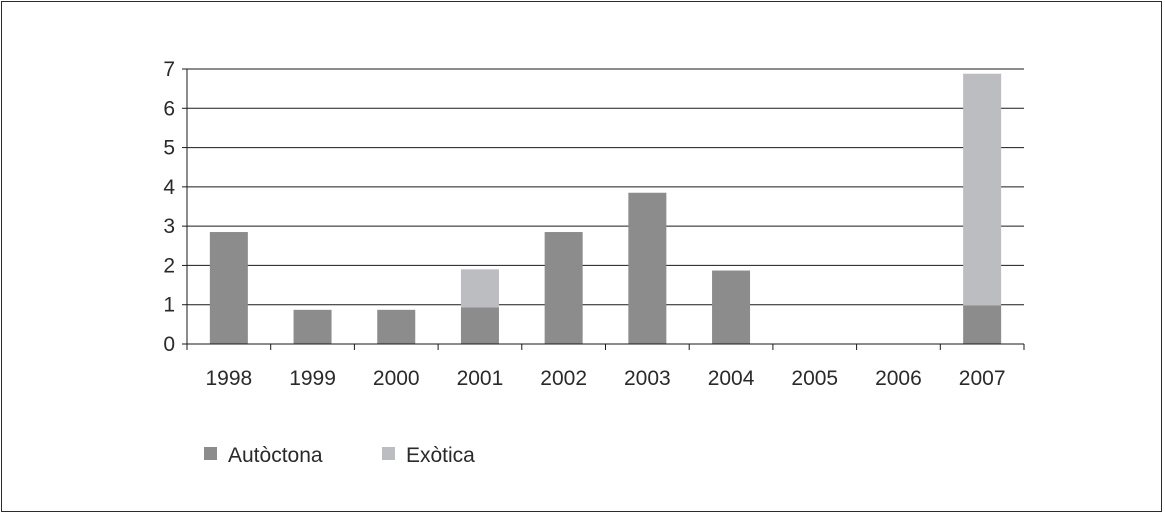 The width and height of the screenshot is (1165, 515). I want to click on bar-aut-ctona-2007, so click(982, 324).